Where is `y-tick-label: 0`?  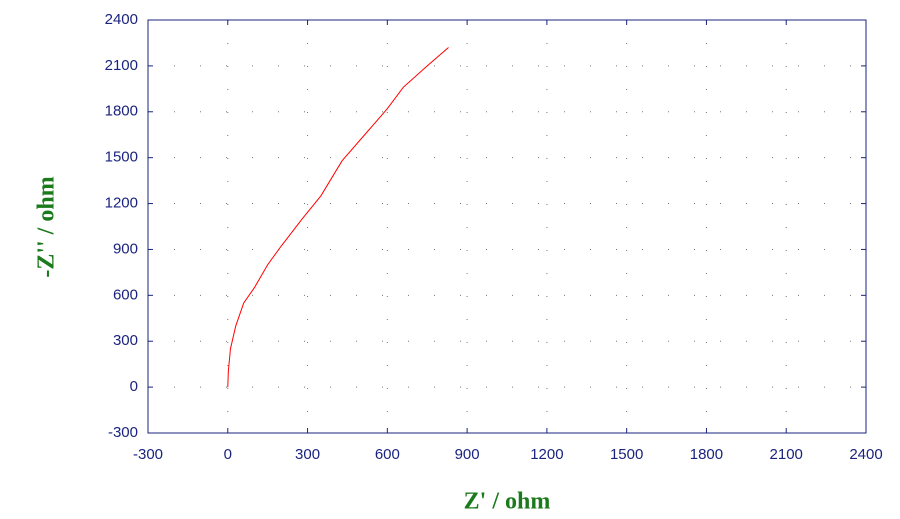 y-tick-label: 0 is located at coordinates (134, 386).